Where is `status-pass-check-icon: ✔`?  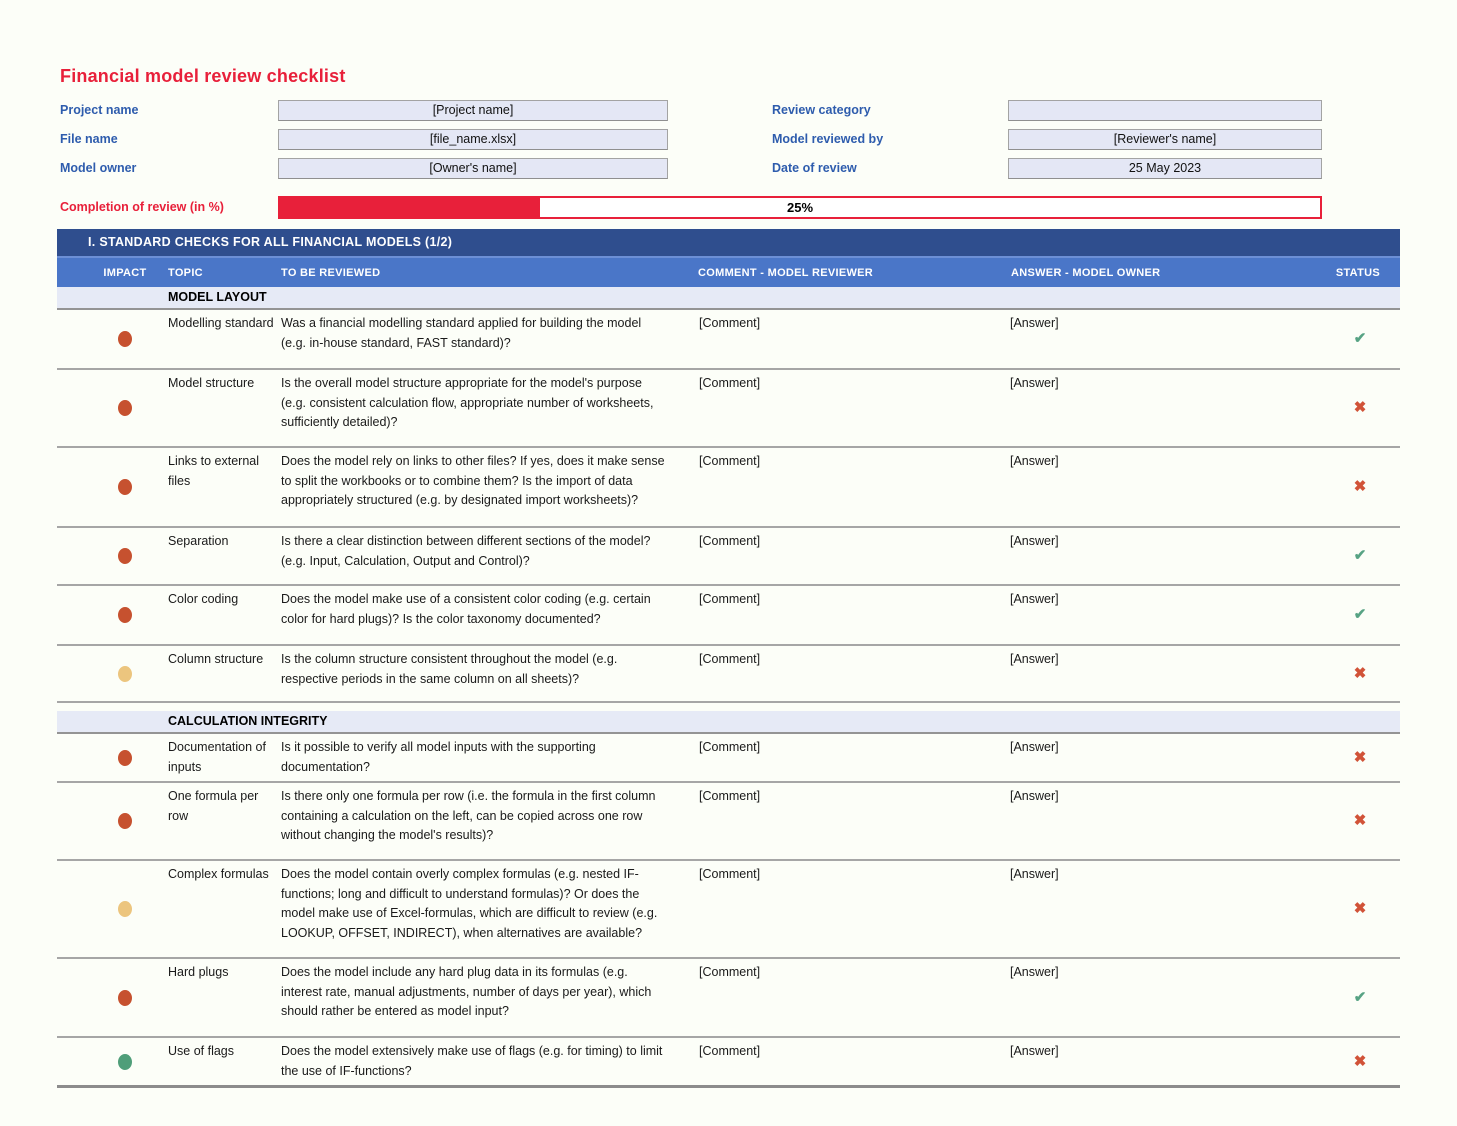
status-pass-check-icon: ✔ is located at coordinates (1360, 615).